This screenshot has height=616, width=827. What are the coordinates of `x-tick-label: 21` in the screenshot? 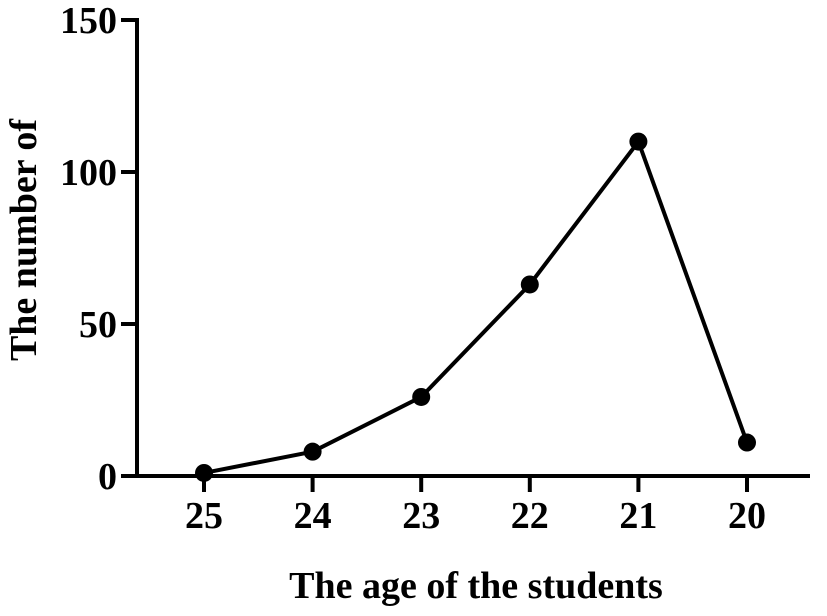 It's located at (638, 516).